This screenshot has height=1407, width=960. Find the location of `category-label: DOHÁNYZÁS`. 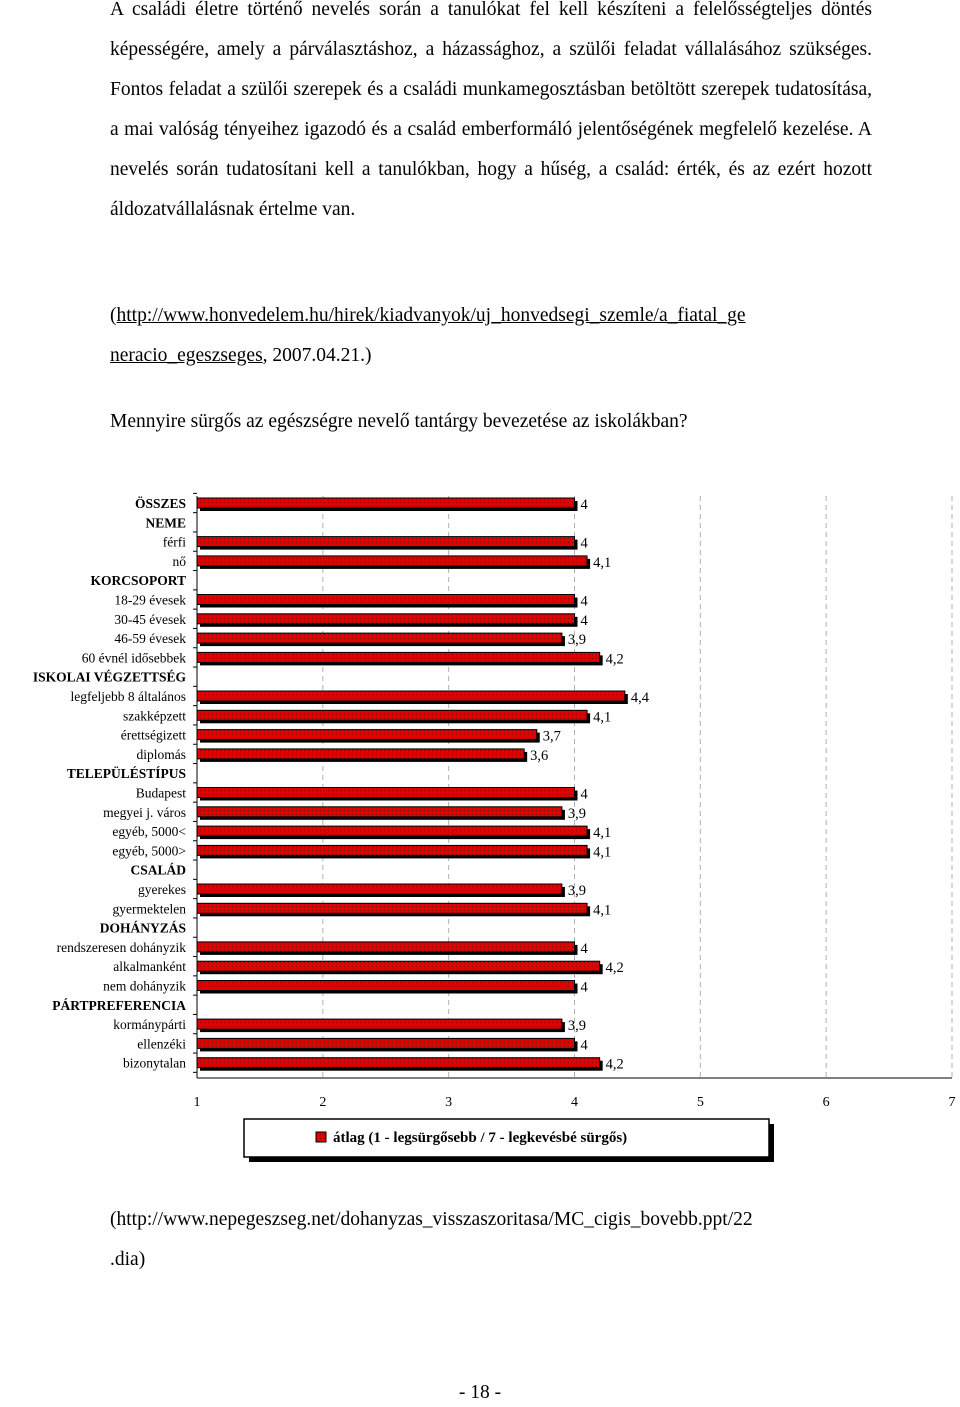

category-label: DOHÁNYZÁS is located at coordinates (143, 928).